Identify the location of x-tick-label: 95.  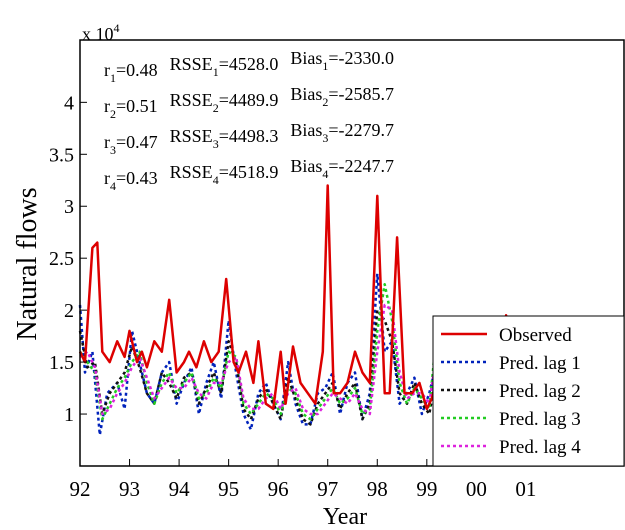
(228, 489).